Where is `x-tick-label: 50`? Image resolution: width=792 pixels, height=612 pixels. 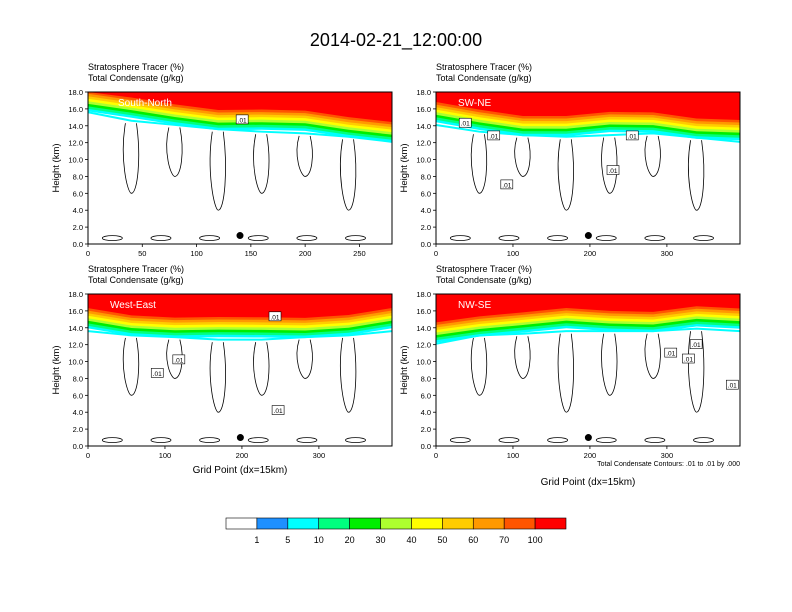
x-tick-label: 50 is located at coordinates (142, 253).